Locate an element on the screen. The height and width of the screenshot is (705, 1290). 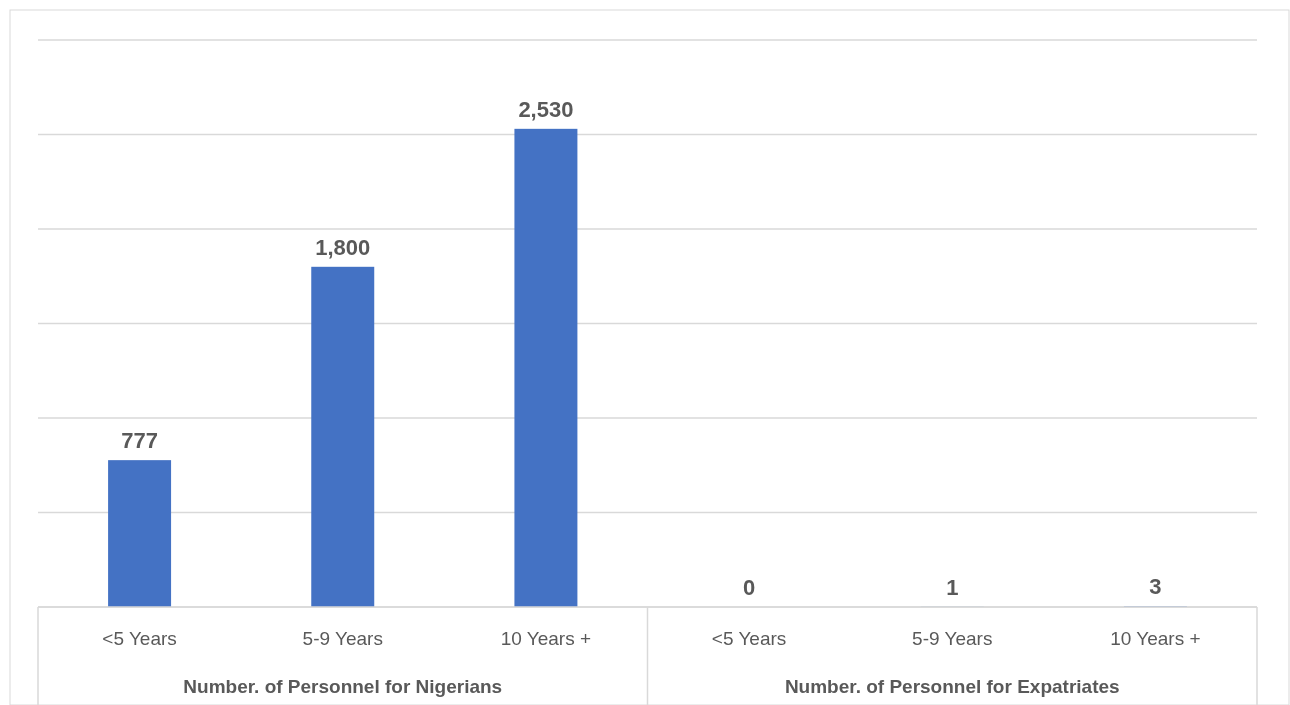
text: Number. of Personnel for Nigerians is located at coordinates (343, 686).